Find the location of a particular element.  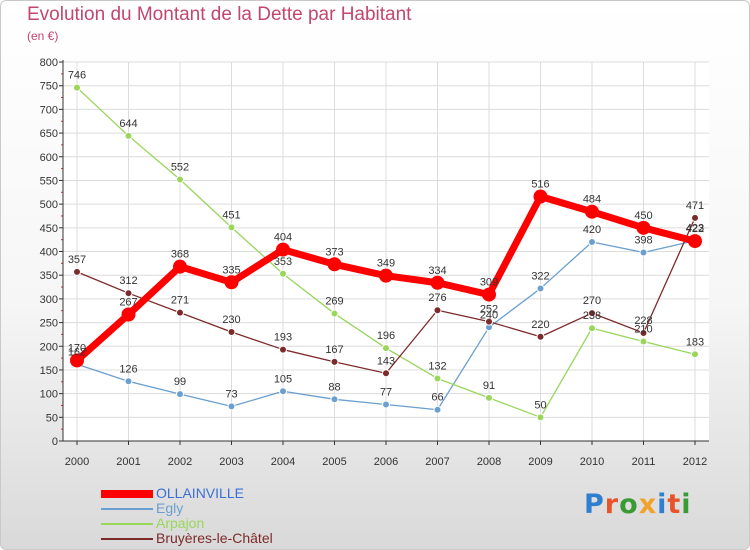

y-tick-label: 0 is located at coordinates (55, 442).